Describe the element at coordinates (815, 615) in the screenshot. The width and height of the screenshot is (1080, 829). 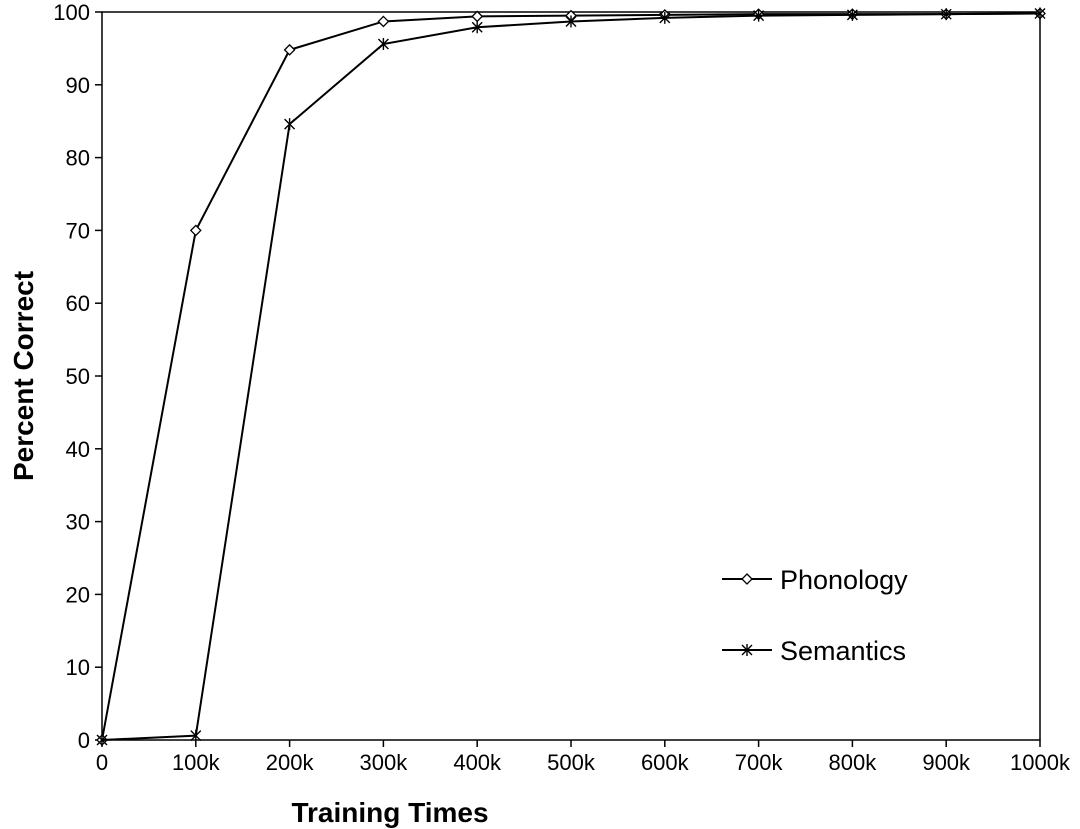
I see `legend: Phonology Semantics` at that location.